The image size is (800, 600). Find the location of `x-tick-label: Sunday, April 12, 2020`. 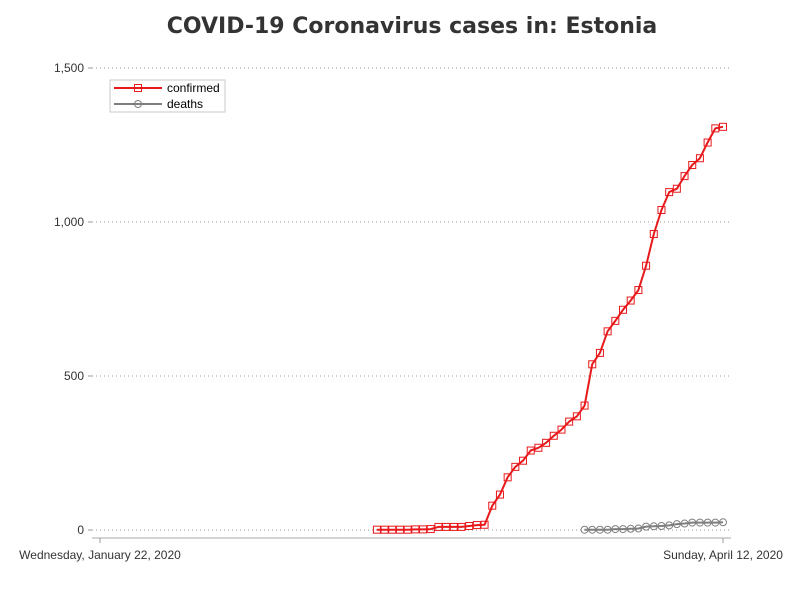

x-tick-label: Sunday, April 12, 2020 is located at coordinates (723, 555).